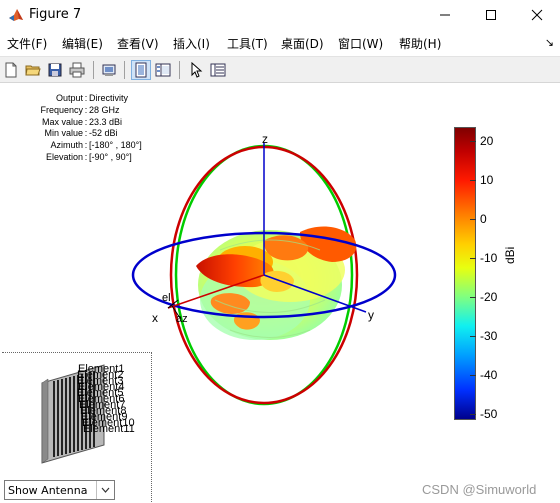 This screenshot has width=560, height=503. Describe the element at coordinates (100, 375) in the screenshot. I see `element-label: Element2` at that location.